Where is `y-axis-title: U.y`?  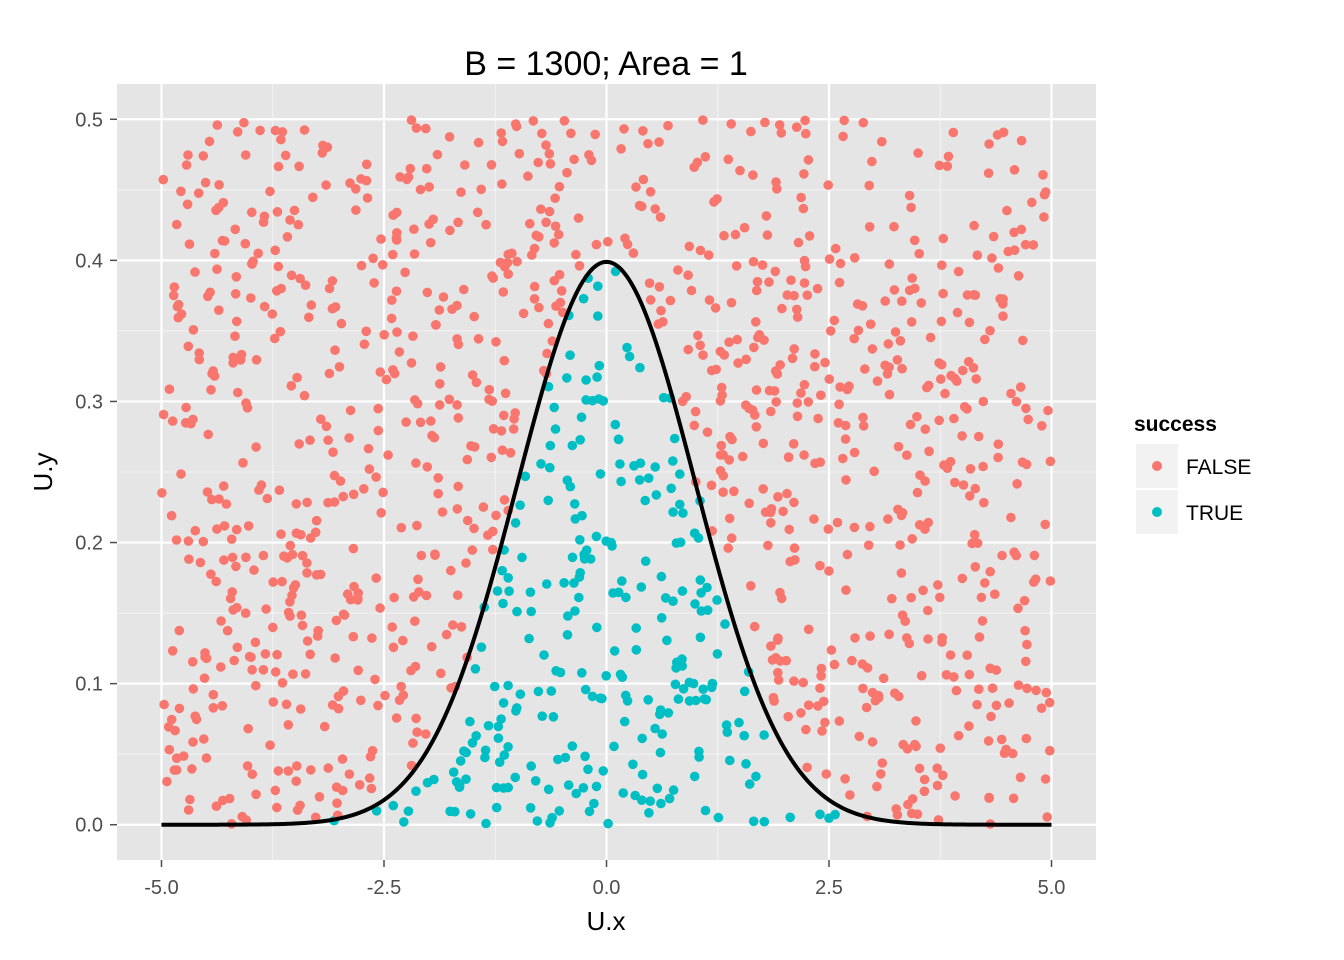 y-axis-title: U.y is located at coordinates (43, 472).